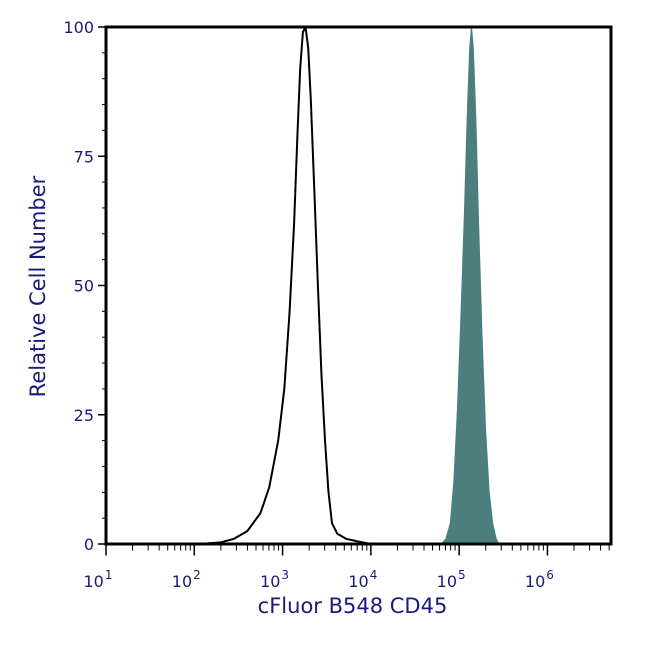 The image size is (650, 650). What do you see at coordinates (84, 415) in the screenshot?
I see `y-tick-label: 25` at bounding box center [84, 415].